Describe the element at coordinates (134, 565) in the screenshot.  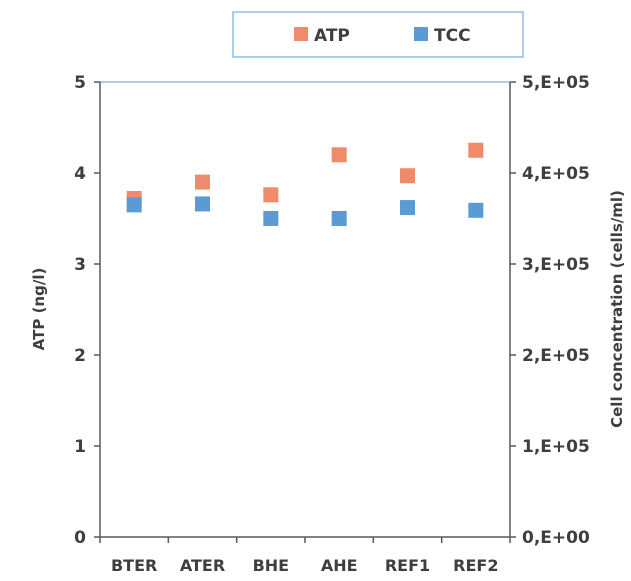
I see `x-tick-label: BTER` at that location.